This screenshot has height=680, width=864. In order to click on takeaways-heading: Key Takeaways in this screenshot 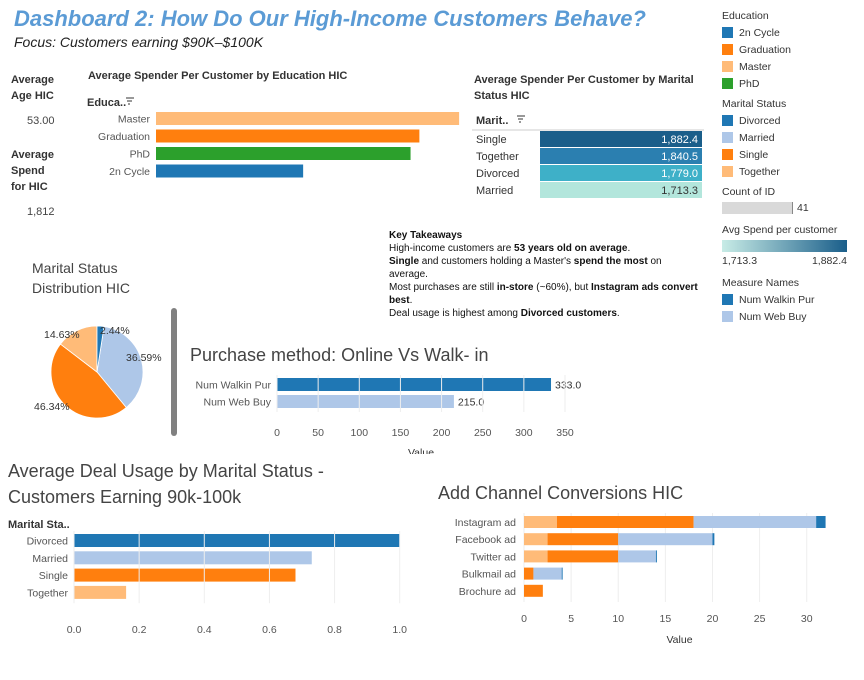, I will do `click(426, 235)`.